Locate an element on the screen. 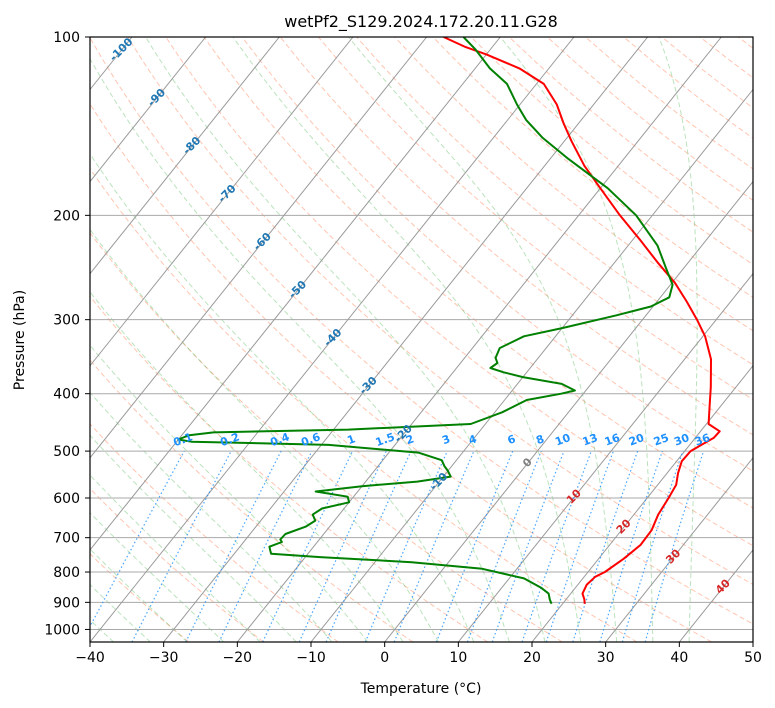 The width and height of the screenshot is (775, 708). x-tick-label: 20 is located at coordinates (532, 658).